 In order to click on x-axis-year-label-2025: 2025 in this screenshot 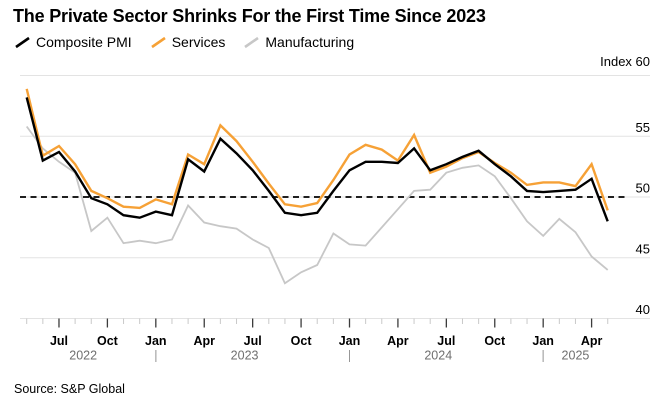, I will do `click(576, 356)`.